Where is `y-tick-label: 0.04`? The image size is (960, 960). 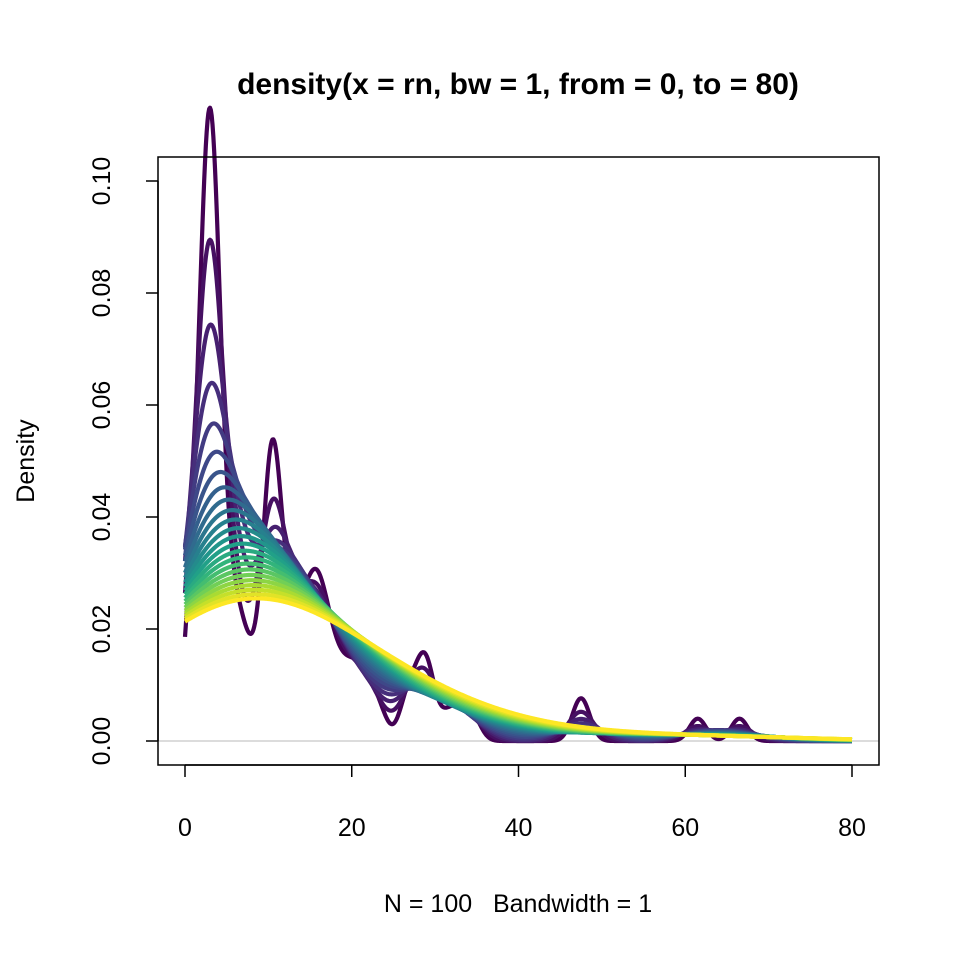 y-tick-label: 0.04 is located at coordinates (102, 517).